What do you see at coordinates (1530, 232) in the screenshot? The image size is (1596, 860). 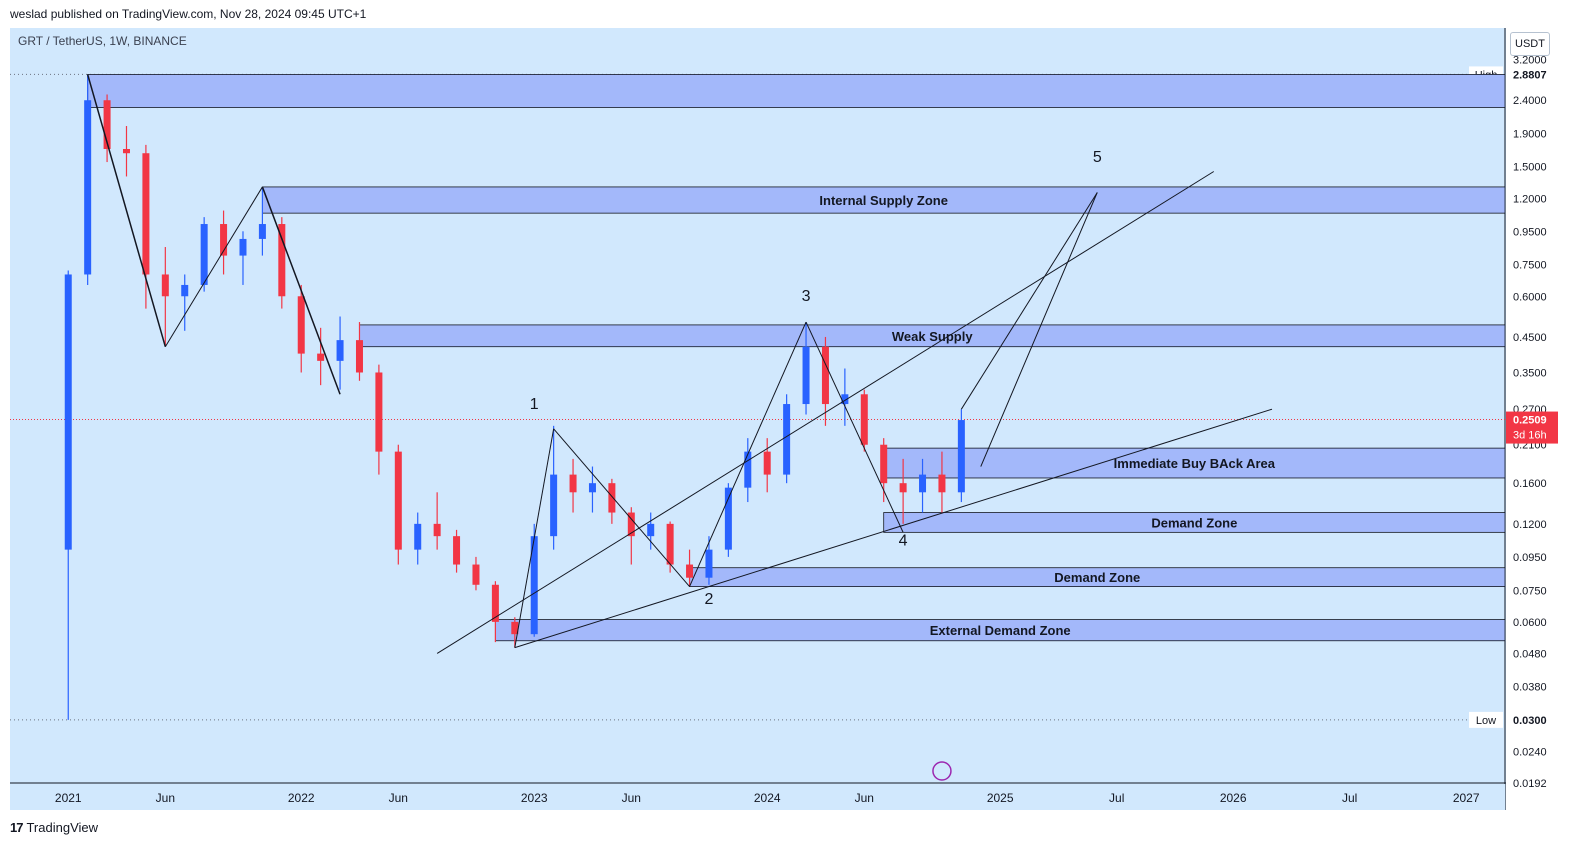 I see `y-tick-label: 0.9500` at bounding box center [1530, 232].